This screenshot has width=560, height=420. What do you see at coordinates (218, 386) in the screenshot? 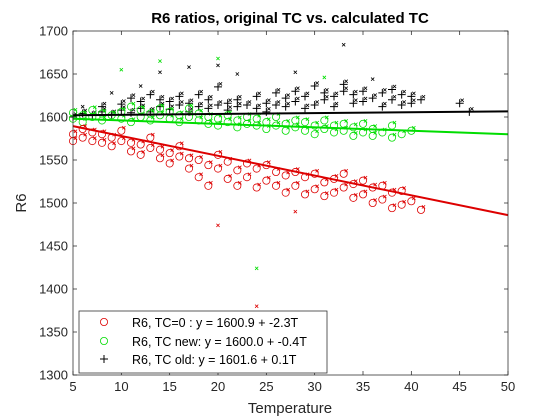
I see `x-tick-label: 20` at bounding box center [218, 386].